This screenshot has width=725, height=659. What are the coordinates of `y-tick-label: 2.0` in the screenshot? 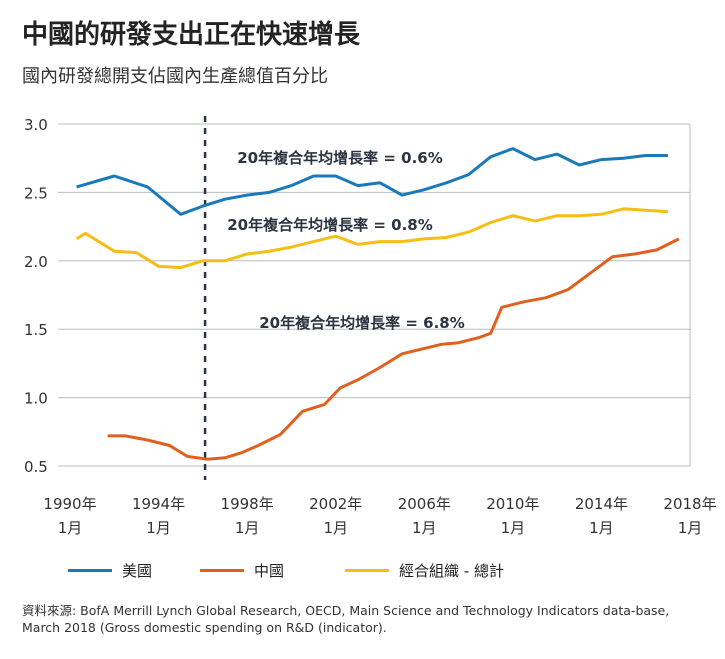 It's located at (36, 262).